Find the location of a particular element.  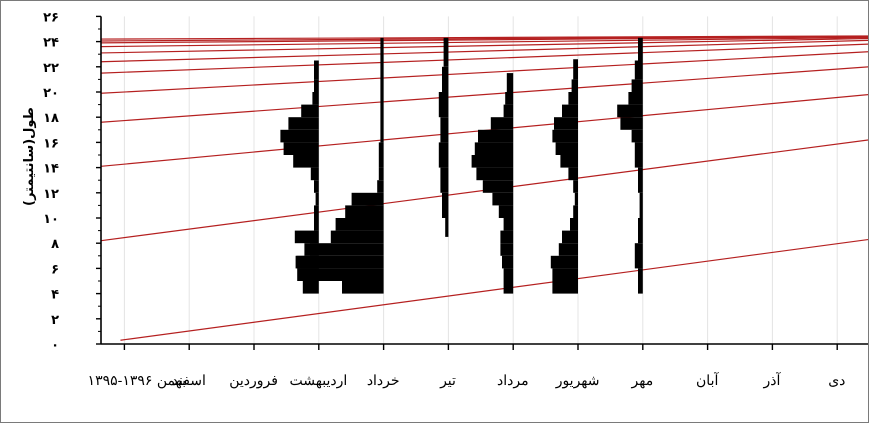

y-tick-label: ۲۶ is located at coordinates (51, 17).